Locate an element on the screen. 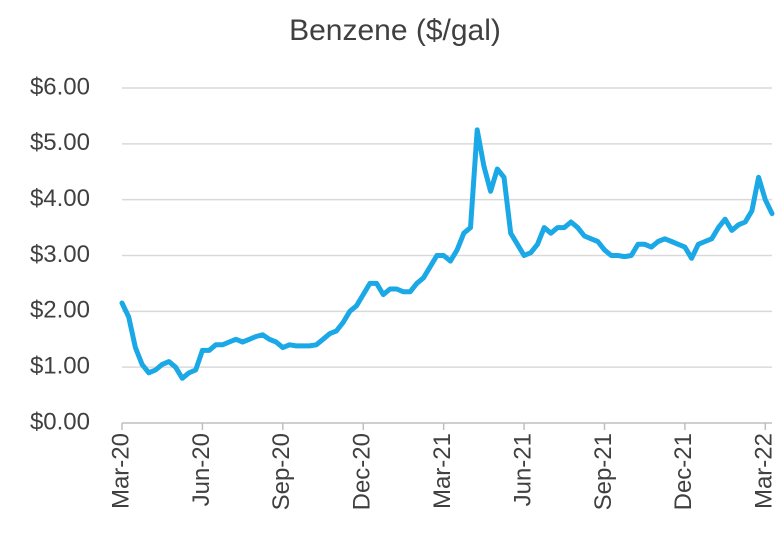  y-tick-label: $6.00 is located at coordinates (60, 86).